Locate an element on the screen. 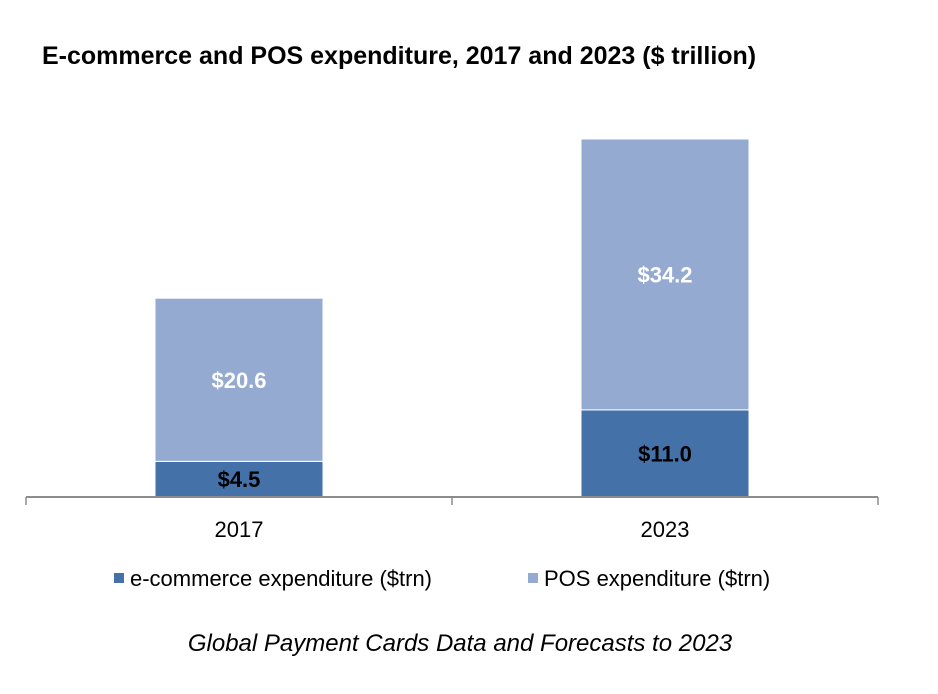 The width and height of the screenshot is (938, 694). bar-2017-pos is located at coordinates (239, 379).